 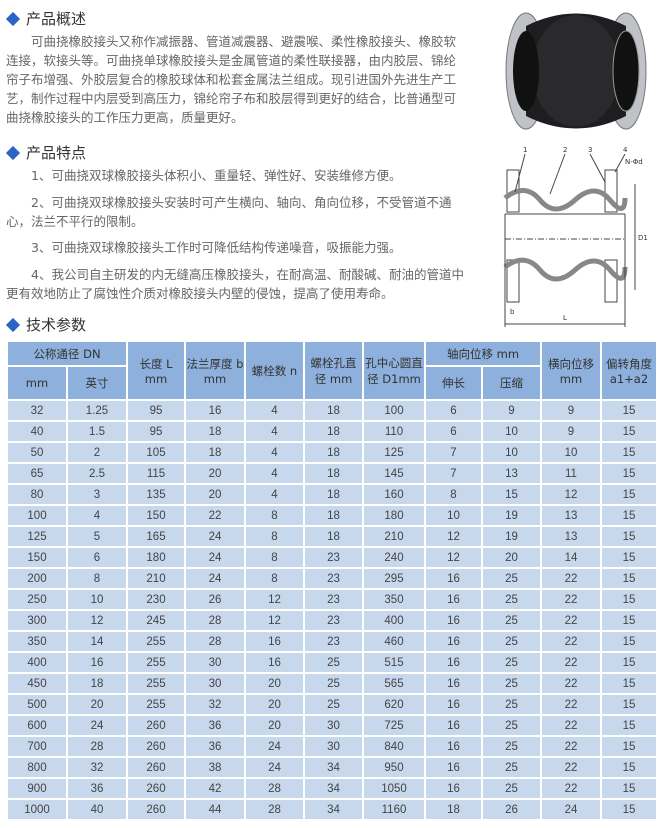 What do you see at coordinates (333, 370) in the screenshot?
I see `header-hole: 螺栓孔直径 mm` at bounding box center [333, 370].